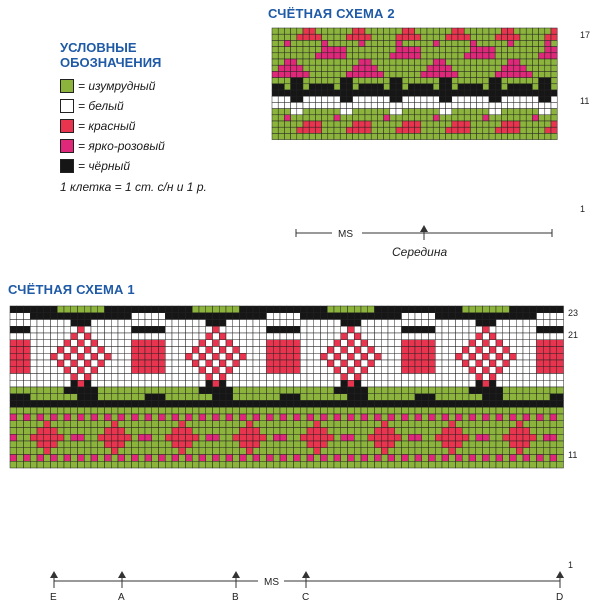 The image size is (600, 607). What do you see at coordinates (331, 13) in the screenshot?
I see `scheme2-title: СЧЁТНАЯ СХЕМА 2` at bounding box center [331, 13].